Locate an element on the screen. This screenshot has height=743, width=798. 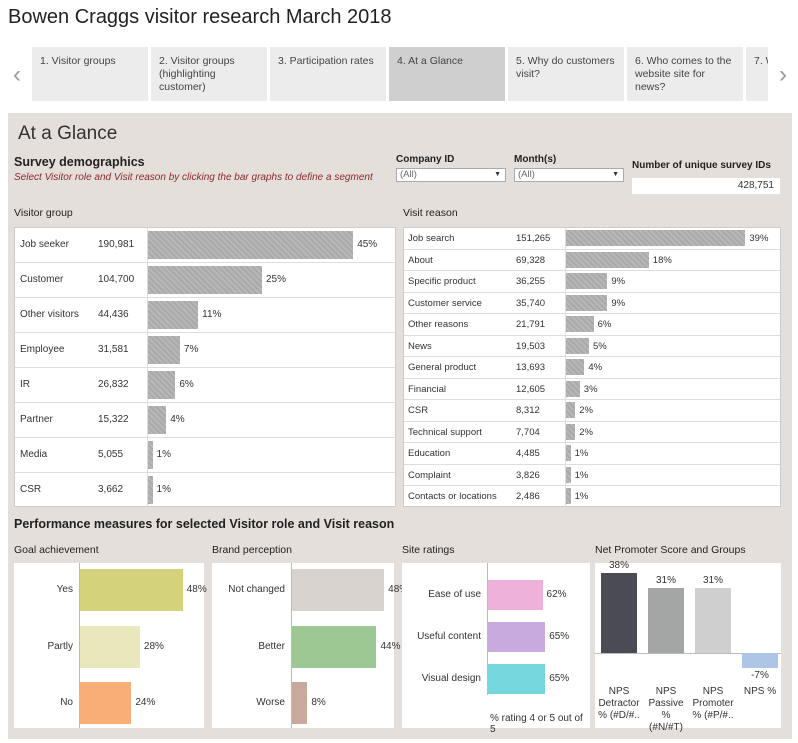
visit-reason-label: Specific product is located at coordinates (442, 281).